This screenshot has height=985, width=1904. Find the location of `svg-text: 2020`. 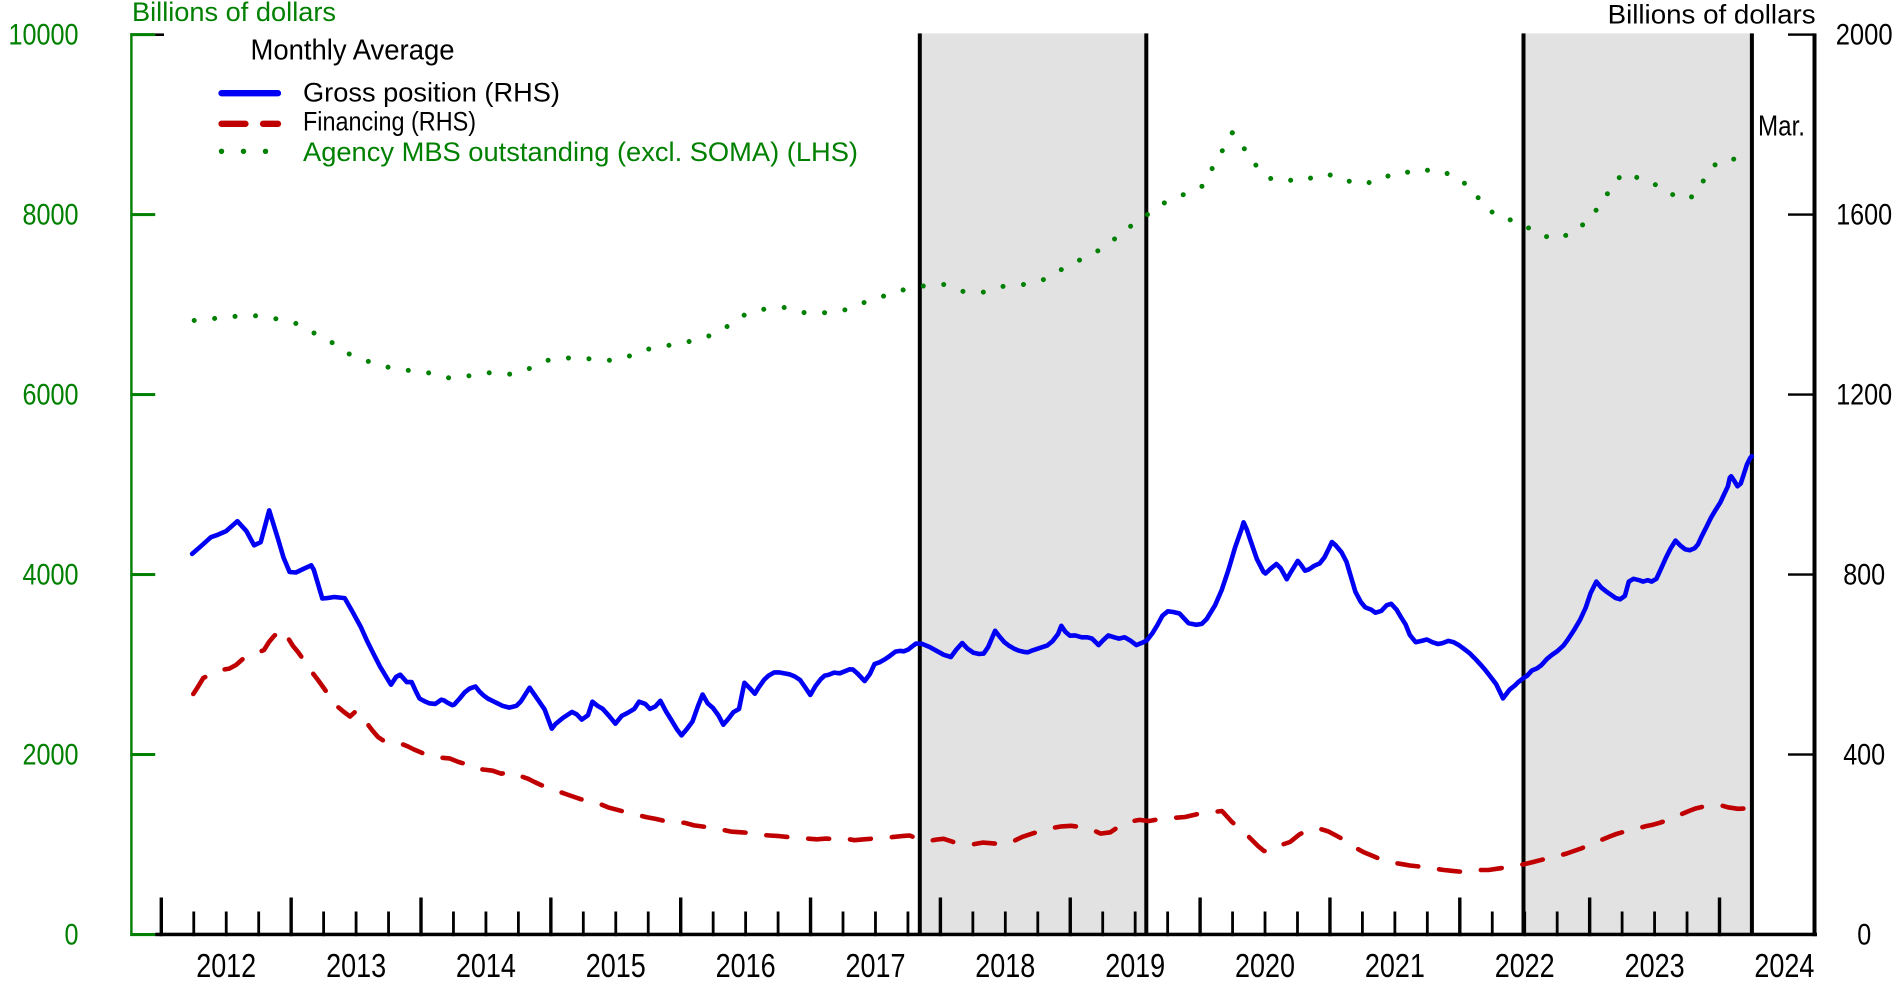

svg-text: 2020 is located at coordinates (1265, 965).